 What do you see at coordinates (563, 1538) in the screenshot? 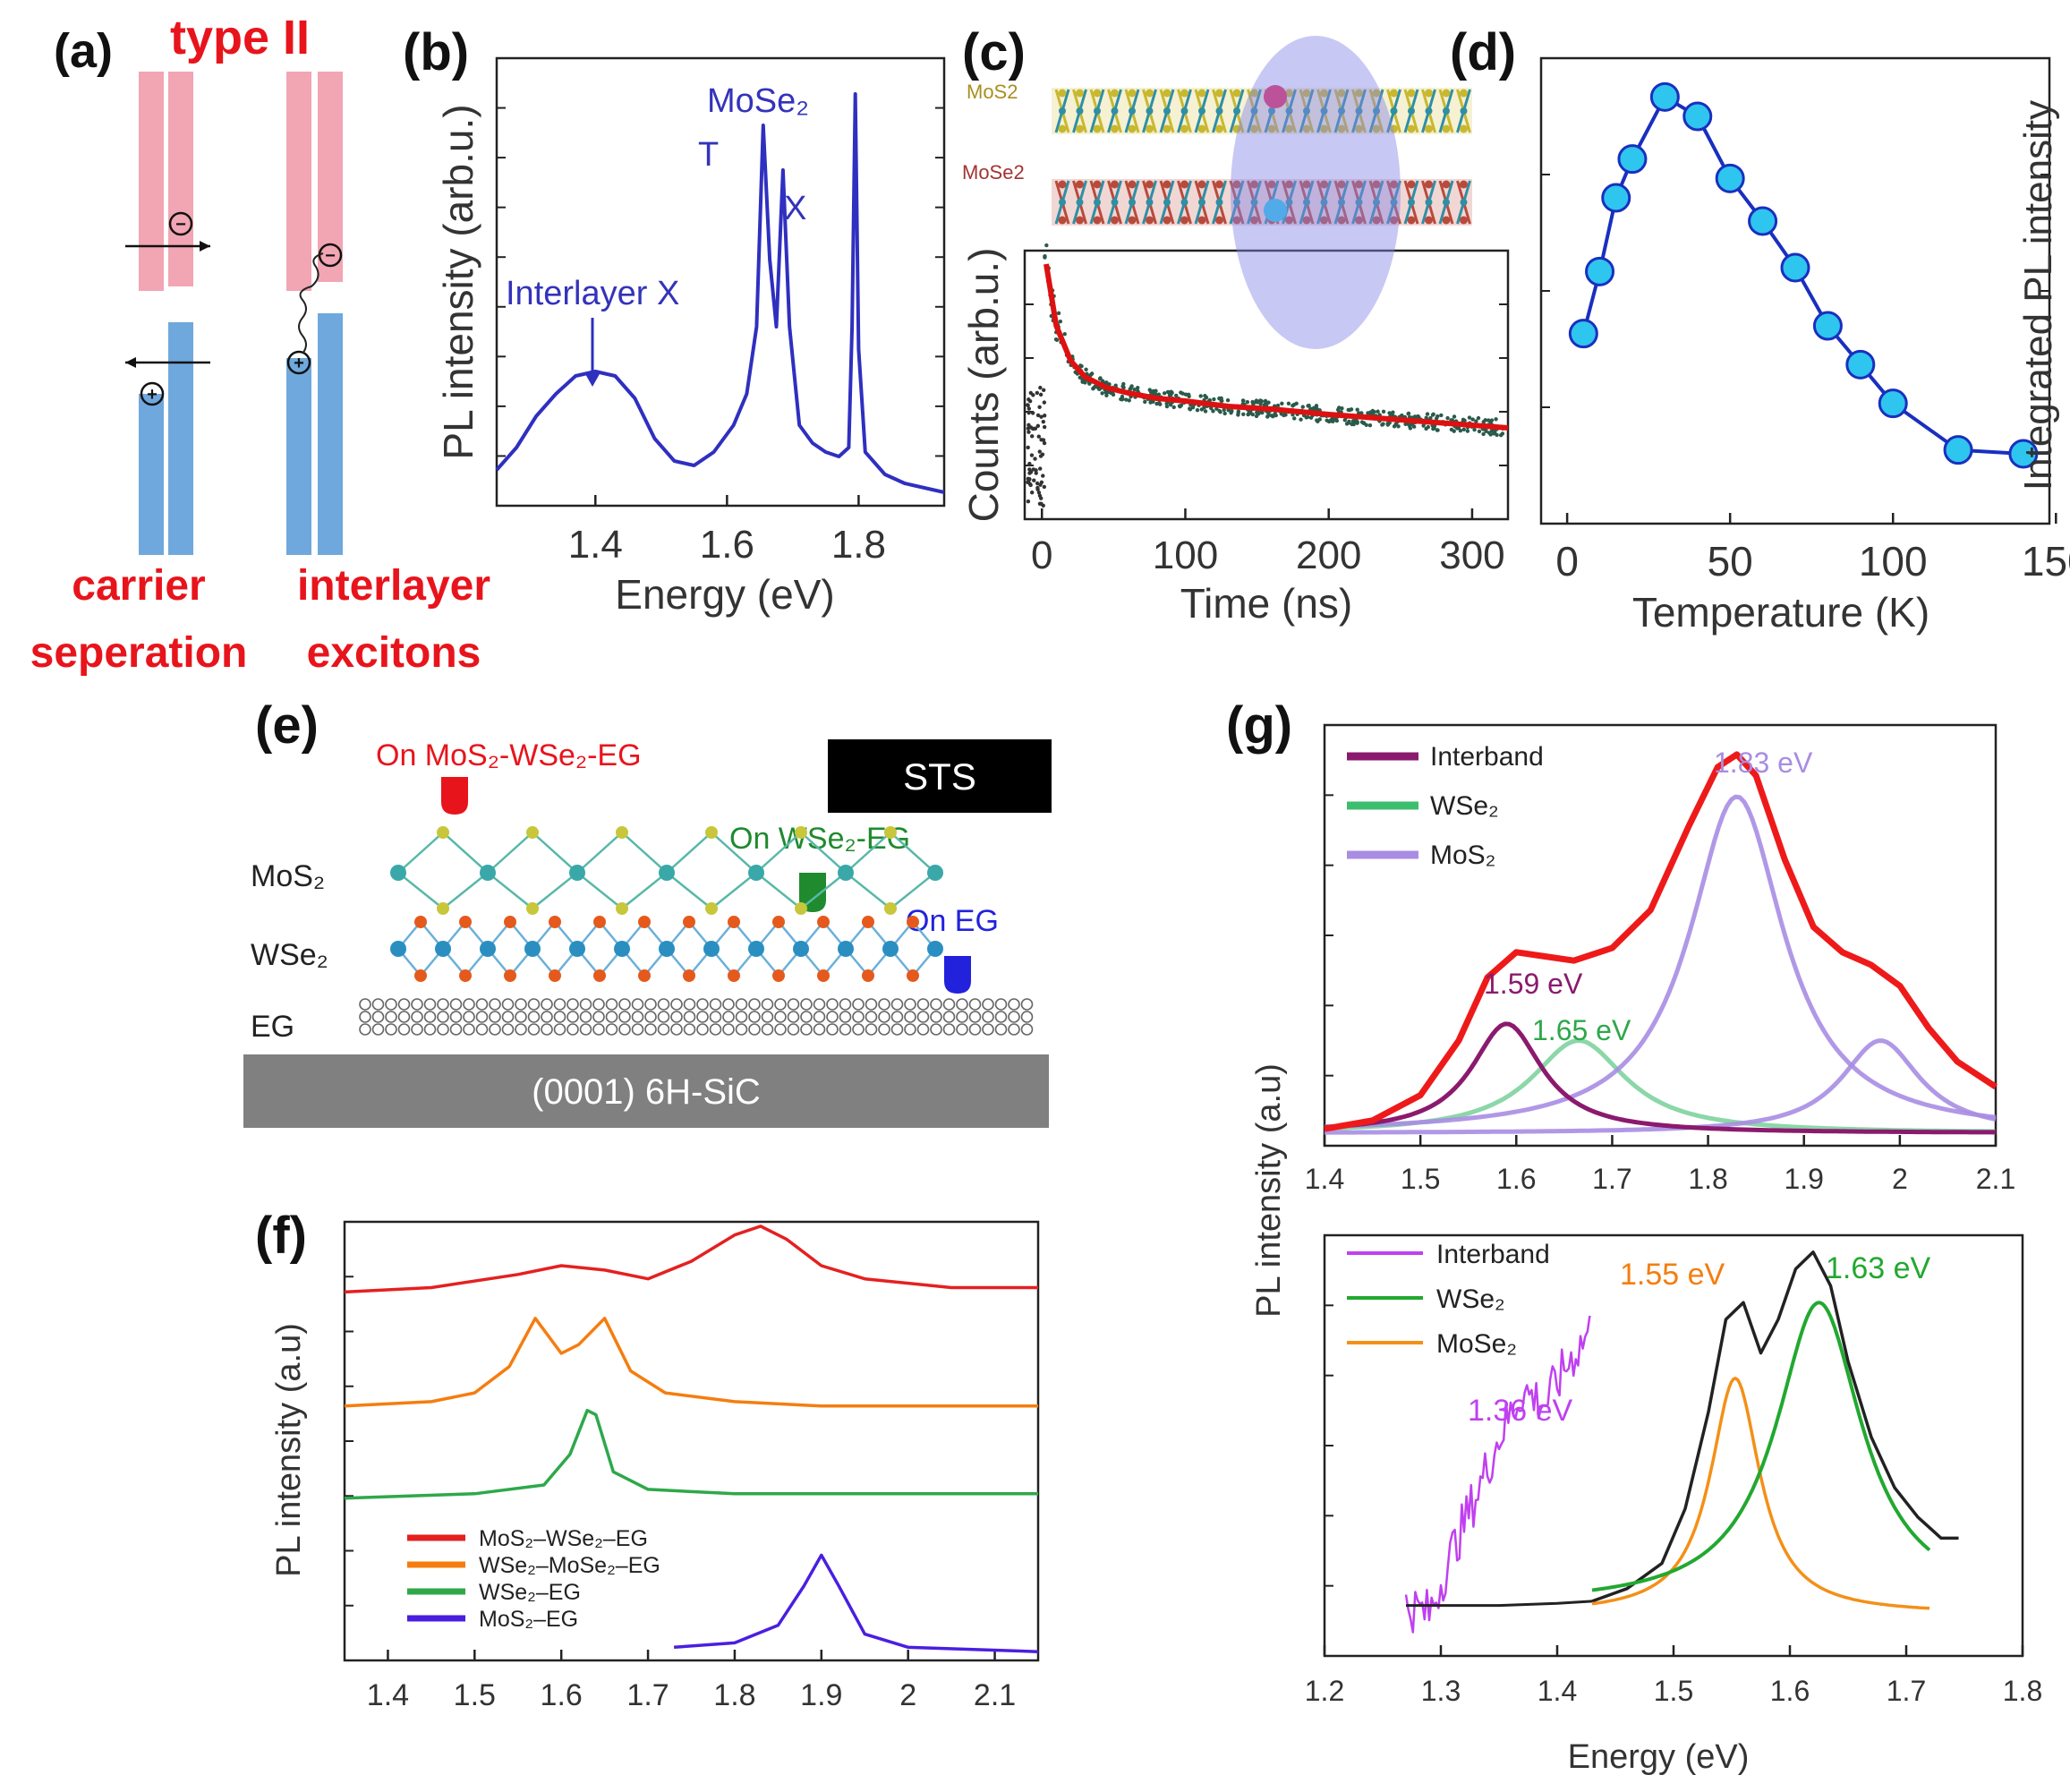
I see `legend-label: MoS₂–WSe₂–EG` at bounding box center [563, 1538].